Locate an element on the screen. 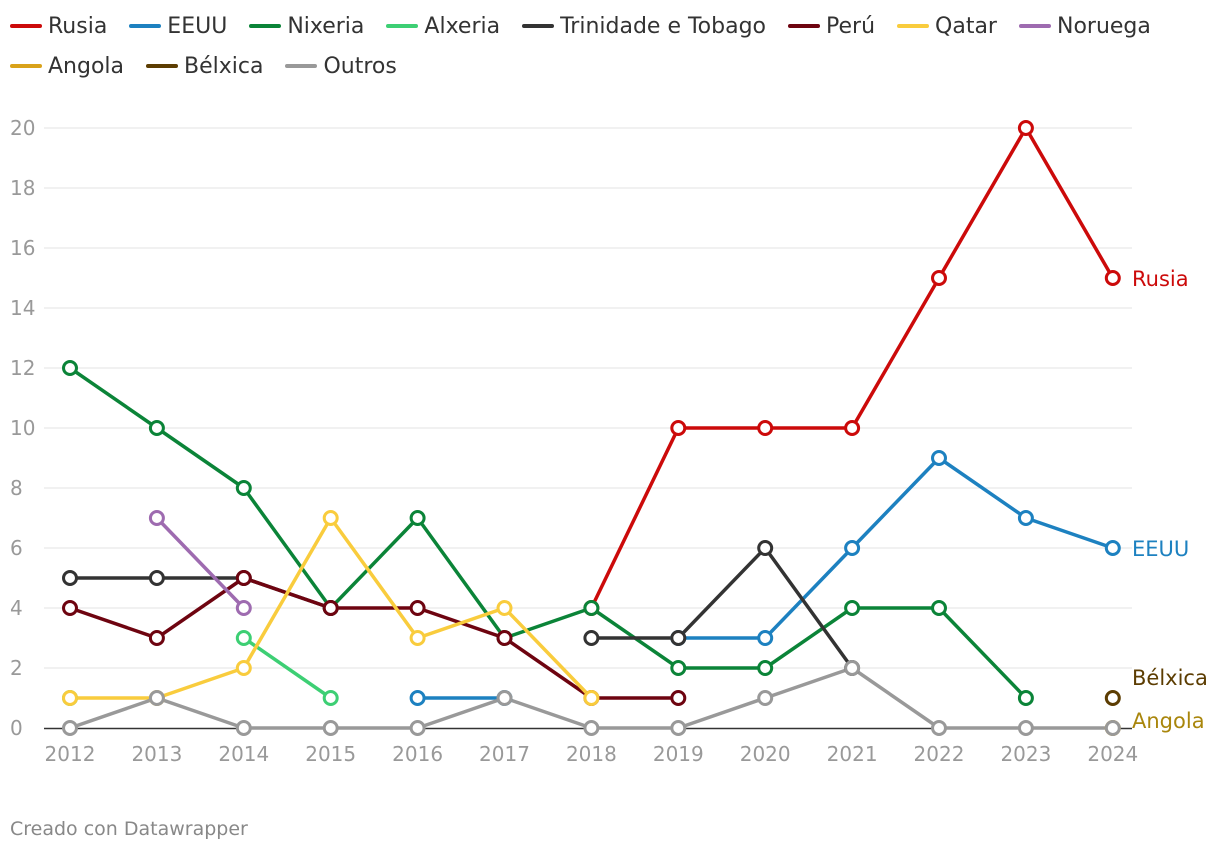 The height and width of the screenshot is (854, 1220). legend-item-outros: Outros is located at coordinates (341, 66).